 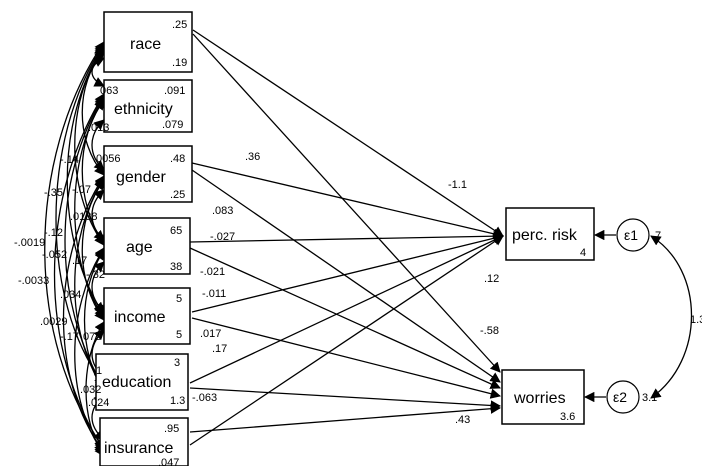 What do you see at coordinates (53, 193) in the screenshot?
I see `cov-label: -.35` at bounding box center [53, 193].